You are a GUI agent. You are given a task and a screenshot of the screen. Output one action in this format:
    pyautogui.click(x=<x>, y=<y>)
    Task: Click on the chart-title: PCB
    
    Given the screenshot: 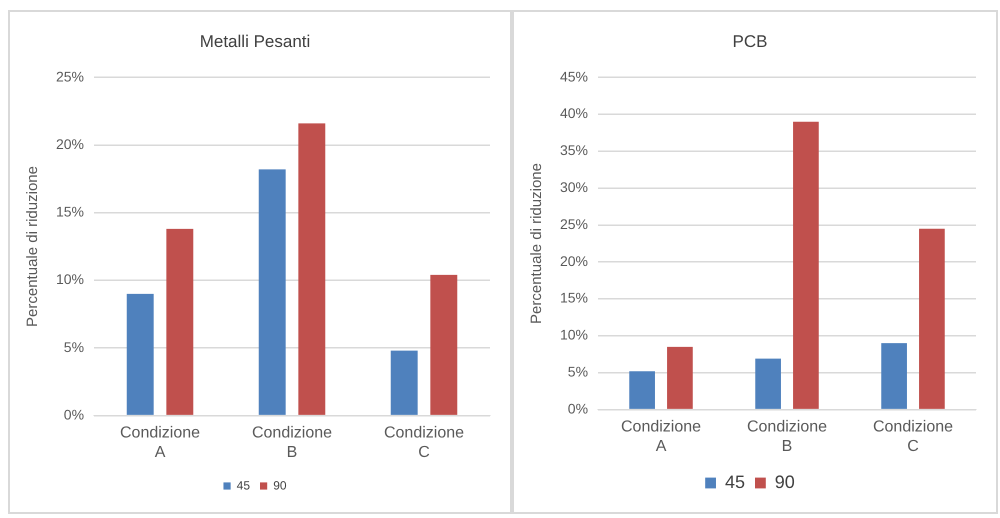 What is the action you would take?
    pyautogui.click(x=750, y=41)
    